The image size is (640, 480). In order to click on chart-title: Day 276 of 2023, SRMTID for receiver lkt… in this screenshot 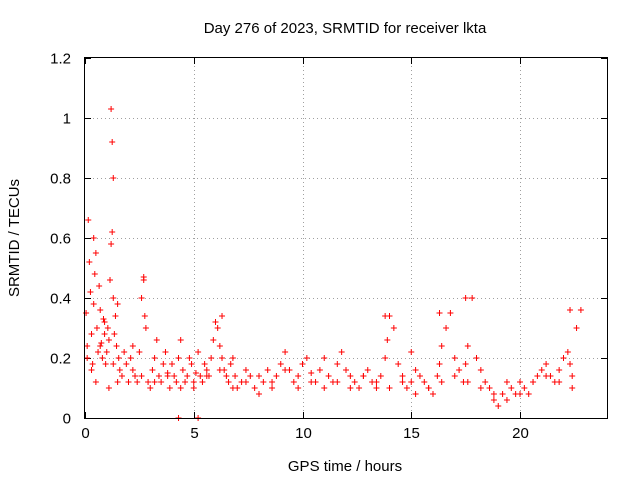, I will do `click(345, 28)`.